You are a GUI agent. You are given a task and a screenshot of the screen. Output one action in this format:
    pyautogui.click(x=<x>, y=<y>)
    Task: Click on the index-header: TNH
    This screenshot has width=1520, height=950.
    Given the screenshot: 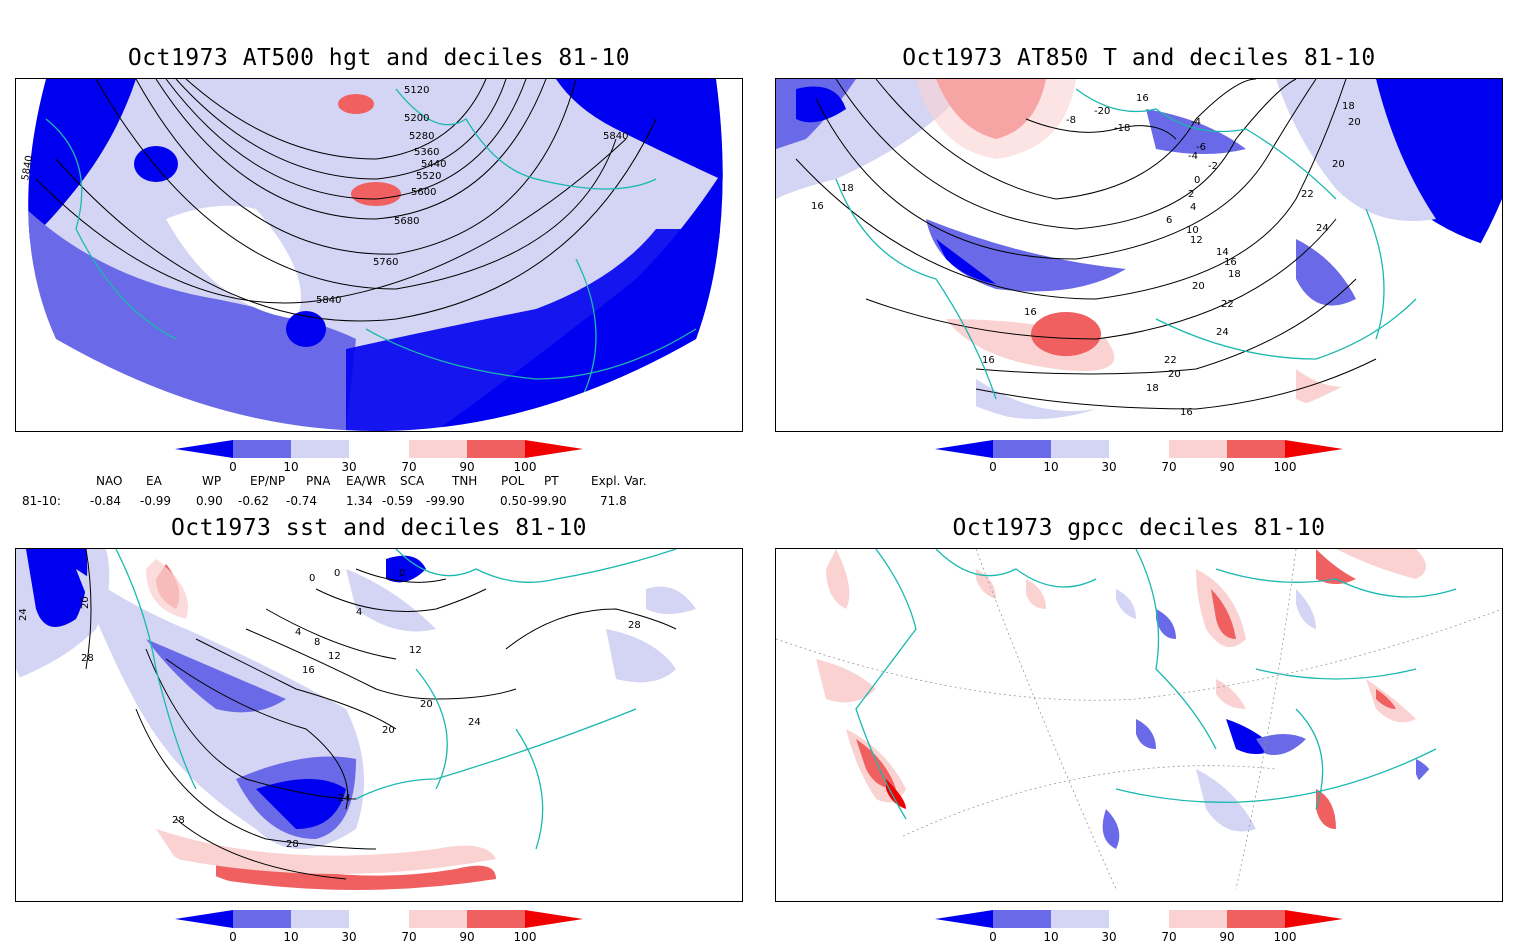 What is the action you would take?
    pyautogui.click(x=465, y=481)
    